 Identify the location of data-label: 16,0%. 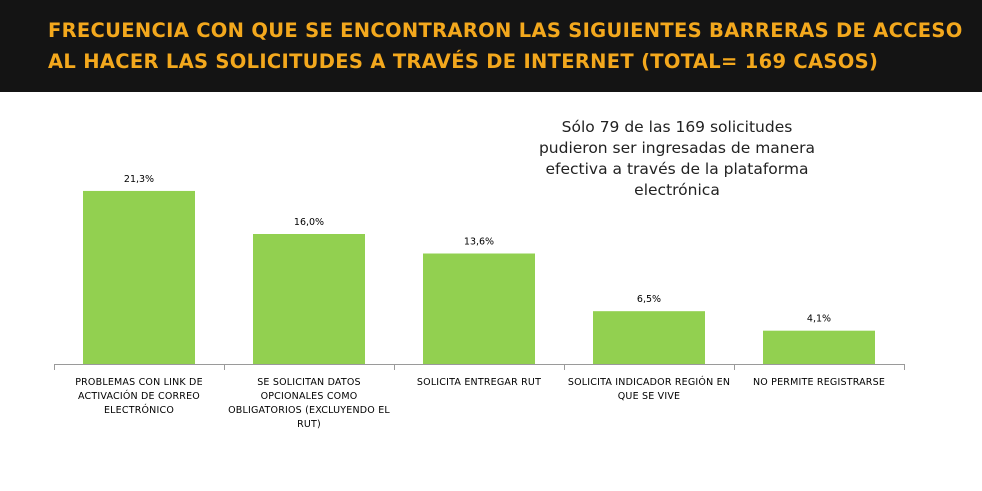
(309, 222).